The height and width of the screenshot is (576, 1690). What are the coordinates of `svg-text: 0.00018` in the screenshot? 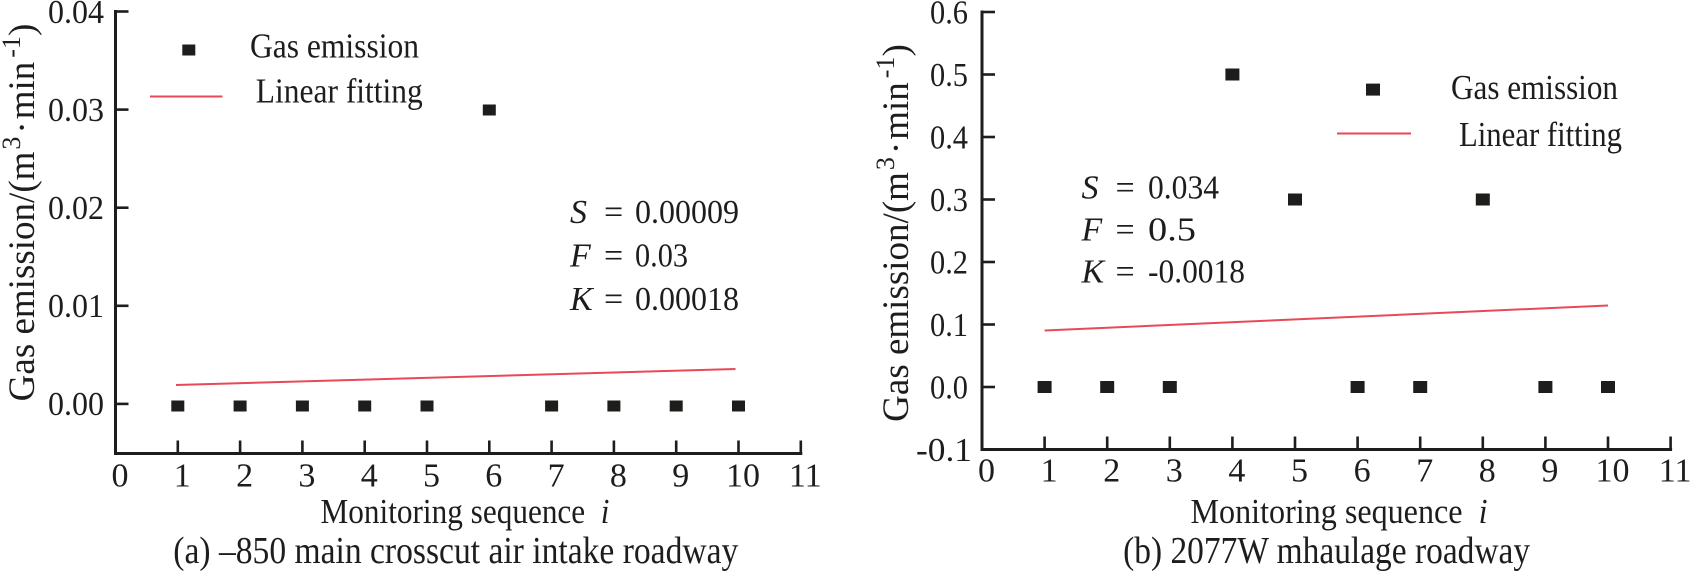 It's located at (687, 299).